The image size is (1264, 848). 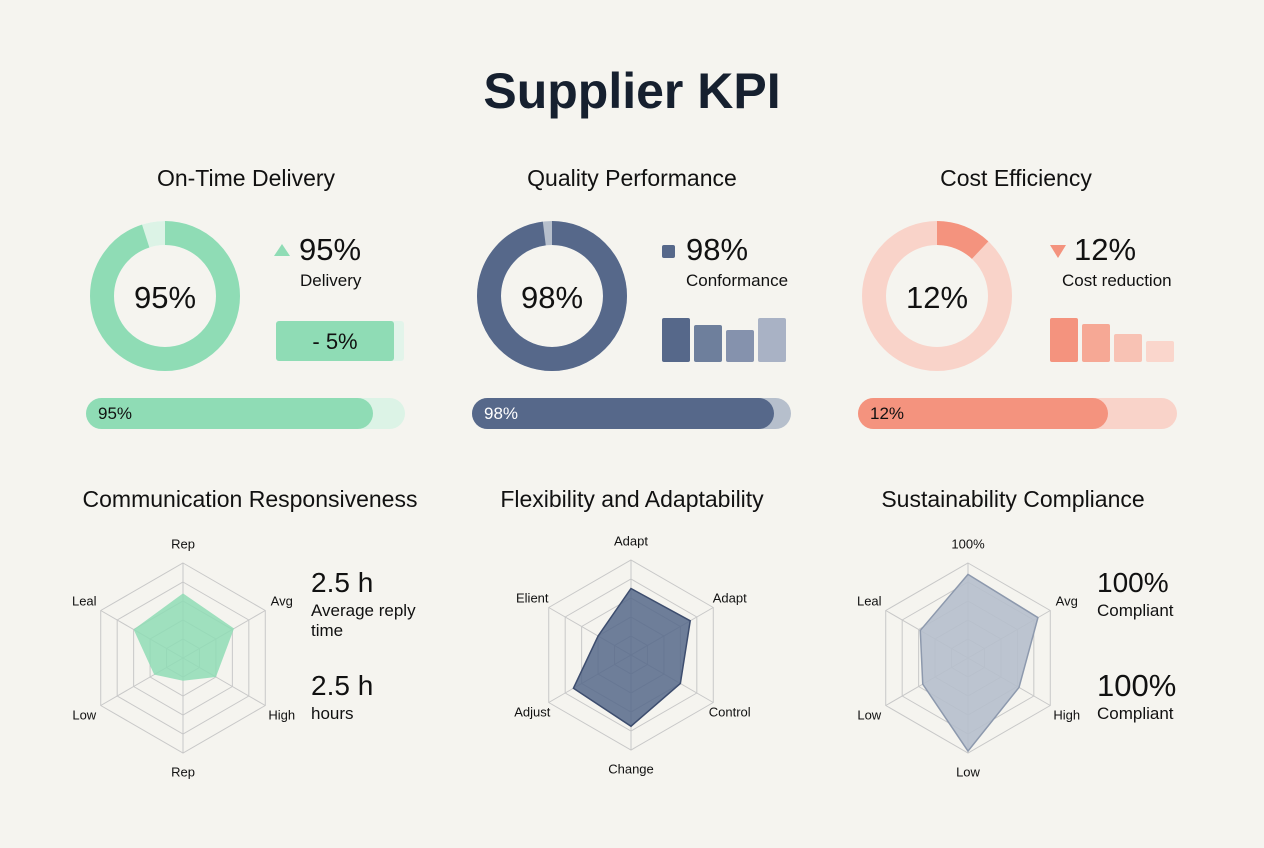 I want to click on radar-axis-label: Control, so click(x=729, y=712).